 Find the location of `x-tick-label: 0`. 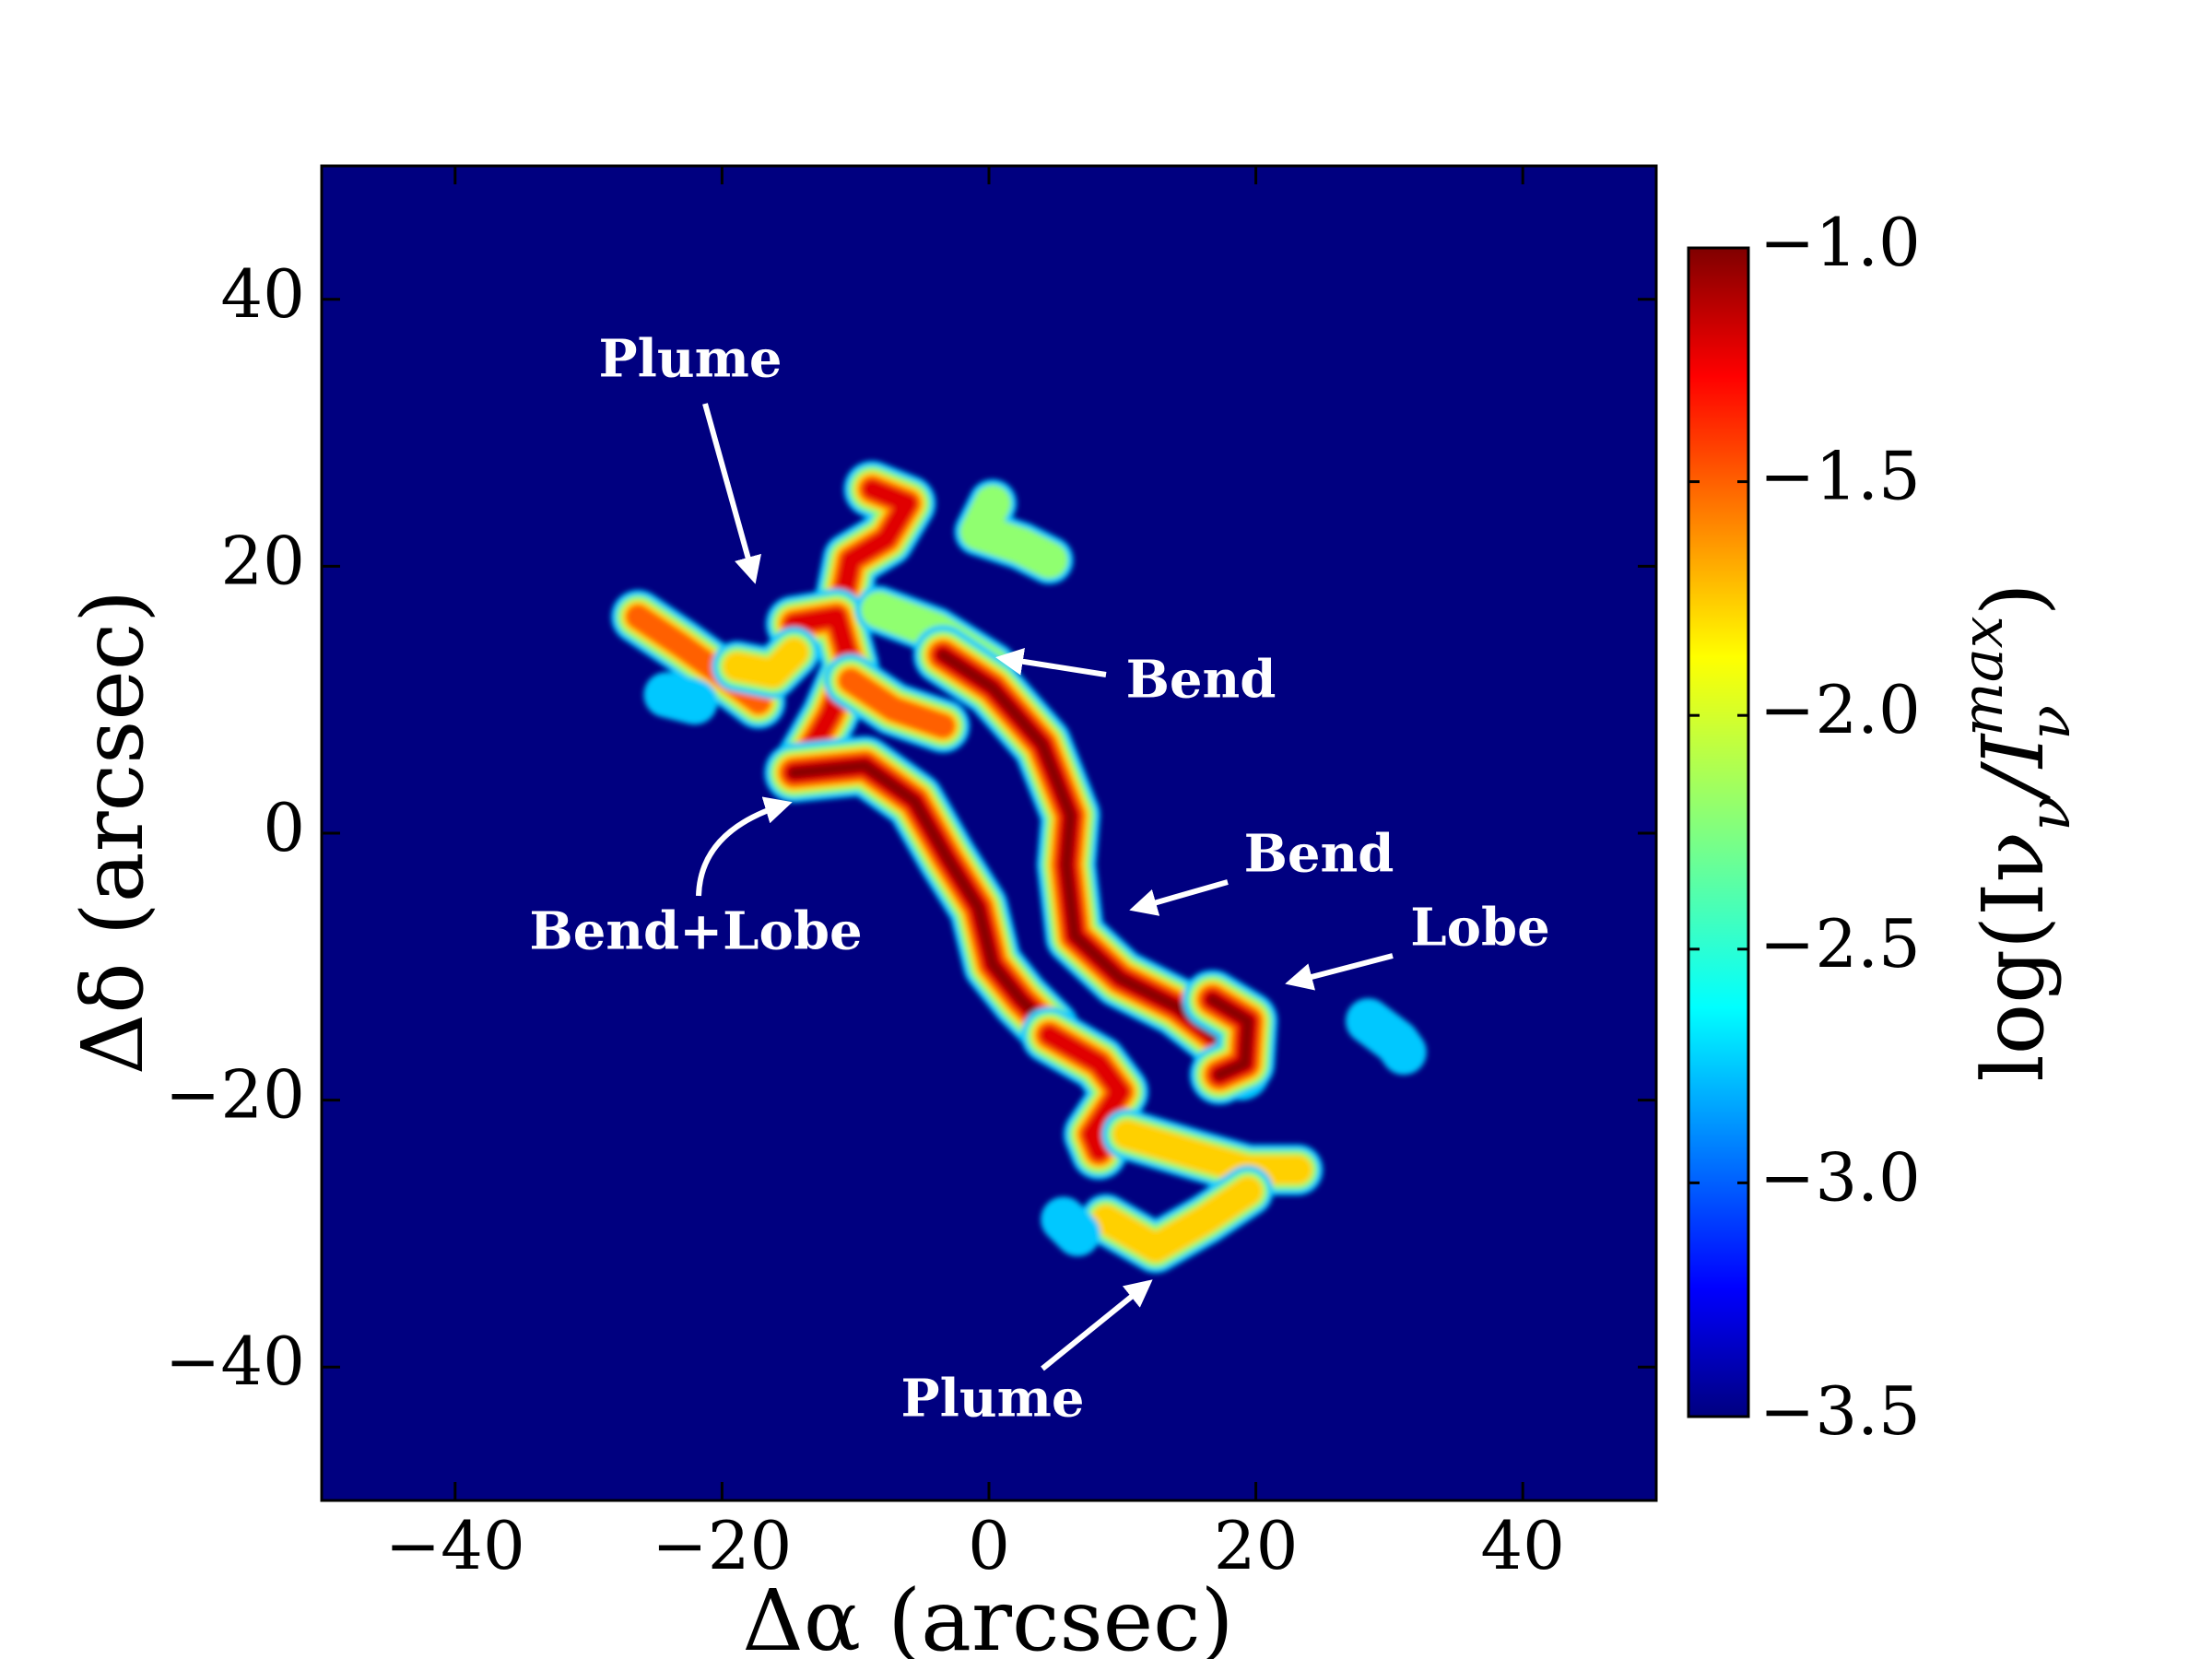

x-tick-label: 0 is located at coordinates (989, 1545).